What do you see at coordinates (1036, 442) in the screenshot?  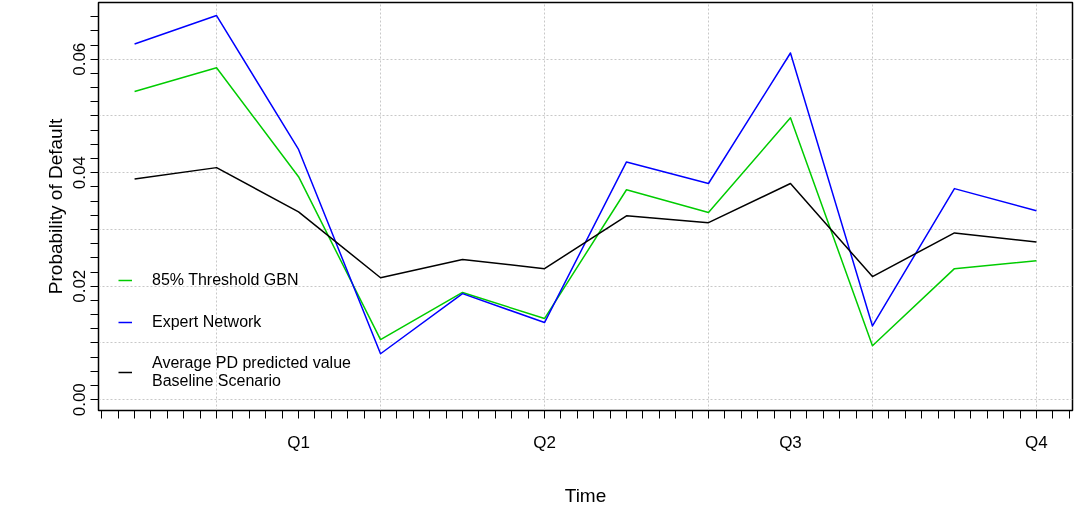 I see `x-tick-label: Q4` at bounding box center [1036, 442].